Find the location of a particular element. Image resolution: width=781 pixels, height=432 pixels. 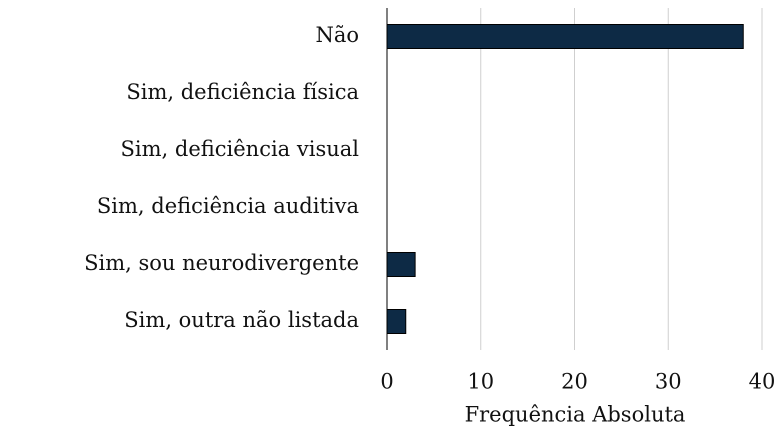

y-tick-label: Sim, outra não listada is located at coordinates (241, 320).